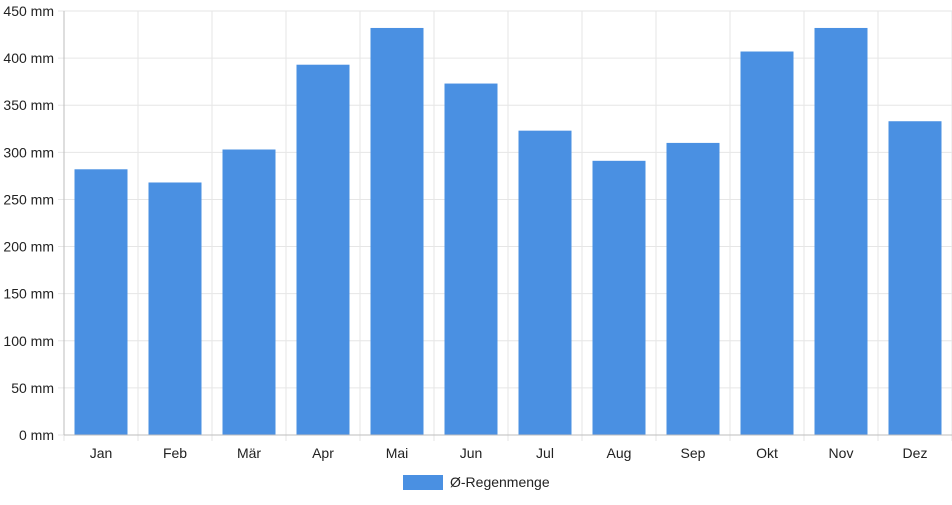 Image resolution: width=952 pixels, height=505 pixels. What do you see at coordinates (841, 231) in the screenshot?
I see `bar-nov` at bounding box center [841, 231].